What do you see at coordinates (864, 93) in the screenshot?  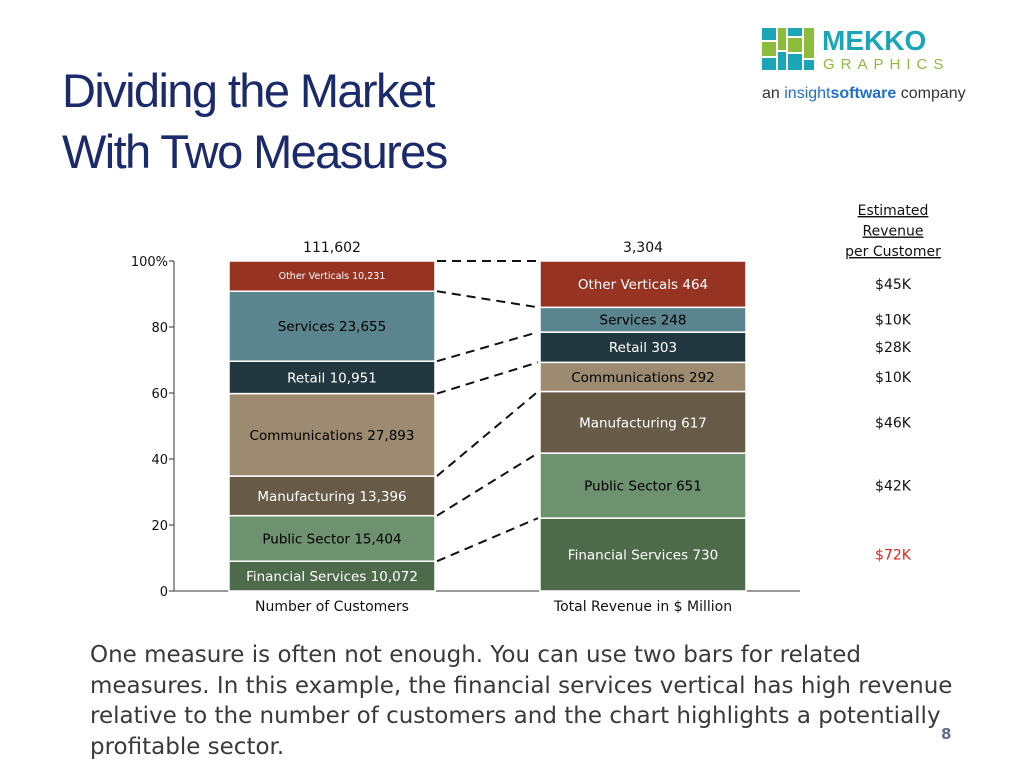 I see `logo-tagline: an insightsoftware company` at bounding box center [864, 93].